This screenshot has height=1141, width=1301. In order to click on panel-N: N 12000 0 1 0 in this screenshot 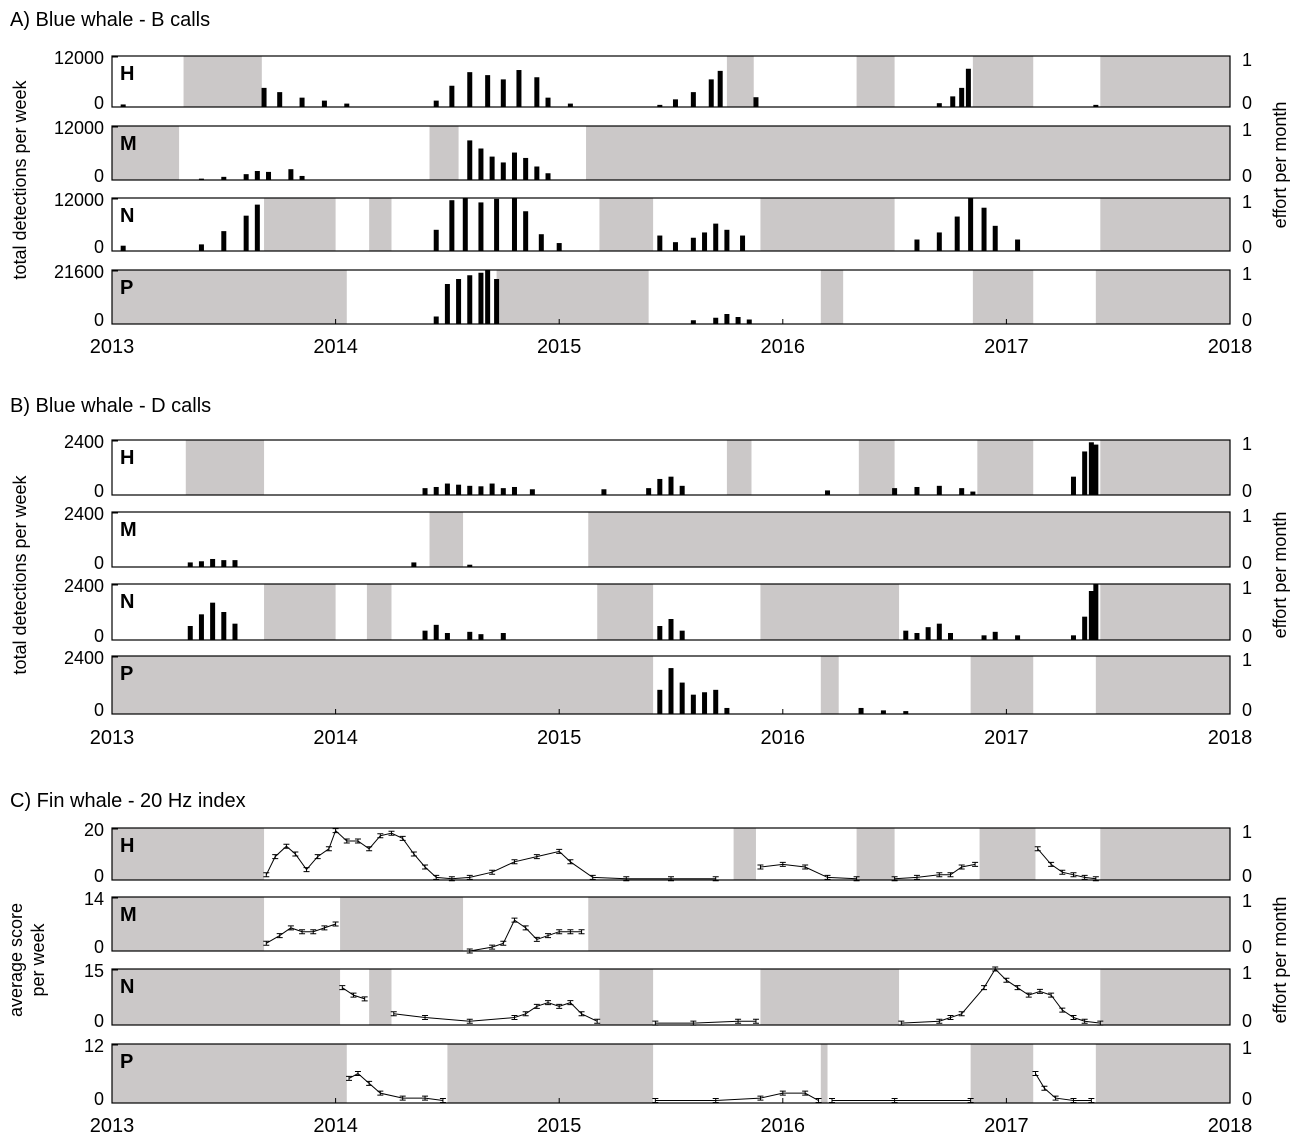, I will do `click(653, 223)`.